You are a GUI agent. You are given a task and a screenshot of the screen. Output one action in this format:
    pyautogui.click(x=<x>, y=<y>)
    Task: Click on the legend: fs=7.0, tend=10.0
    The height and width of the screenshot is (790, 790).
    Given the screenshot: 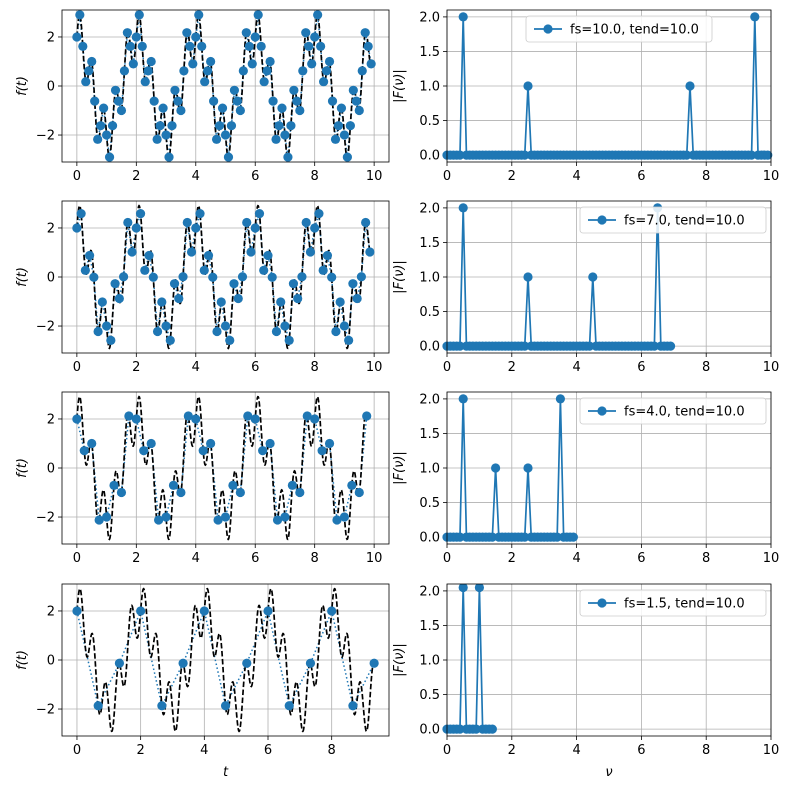 What is the action you would take?
    pyautogui.click(x=673, y=220)
    